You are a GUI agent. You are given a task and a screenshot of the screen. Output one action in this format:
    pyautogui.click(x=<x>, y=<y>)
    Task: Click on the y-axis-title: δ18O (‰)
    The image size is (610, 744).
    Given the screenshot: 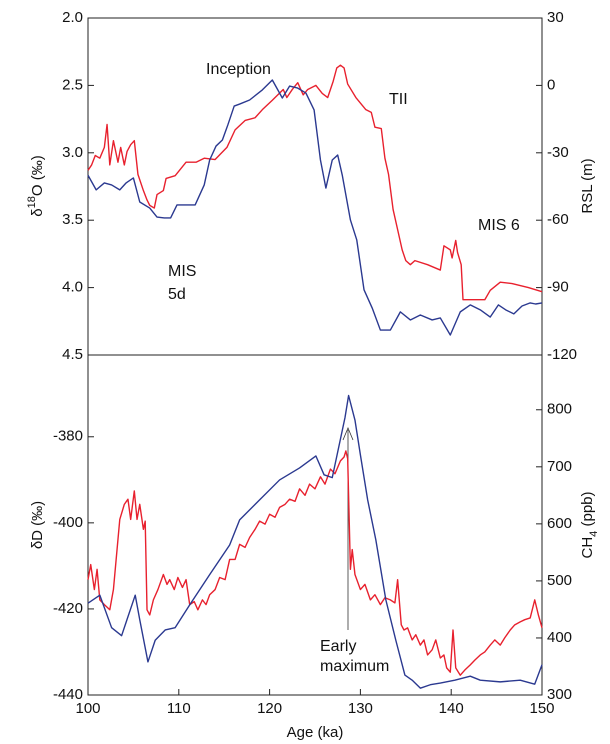 What is the action you would take?
    pyautogui.click(x=36, y=185)
    